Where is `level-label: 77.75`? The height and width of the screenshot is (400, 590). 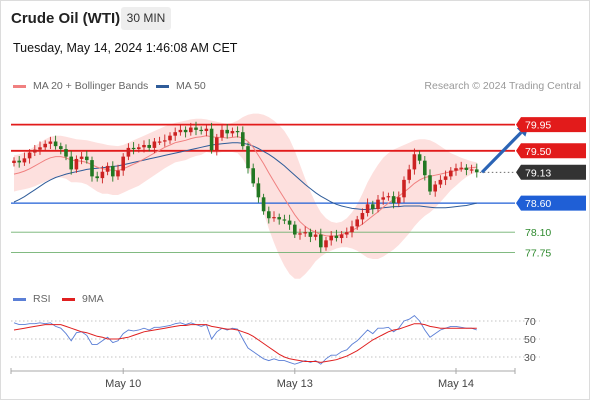 level-label: 77.75 is located at coordinates (538, 254).